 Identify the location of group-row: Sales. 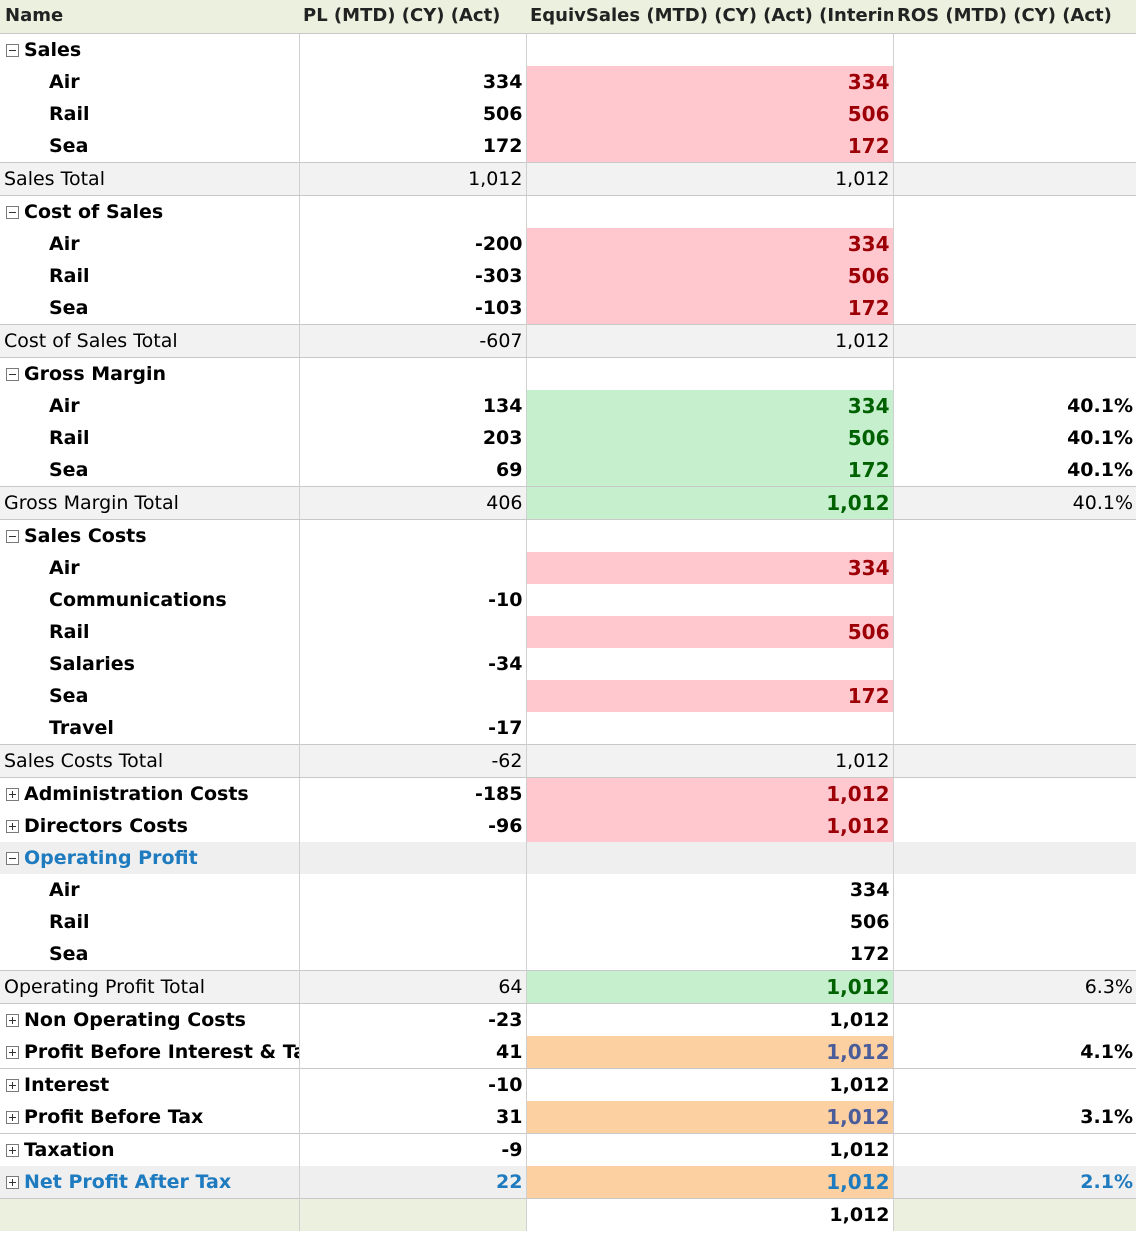
(568, 49).